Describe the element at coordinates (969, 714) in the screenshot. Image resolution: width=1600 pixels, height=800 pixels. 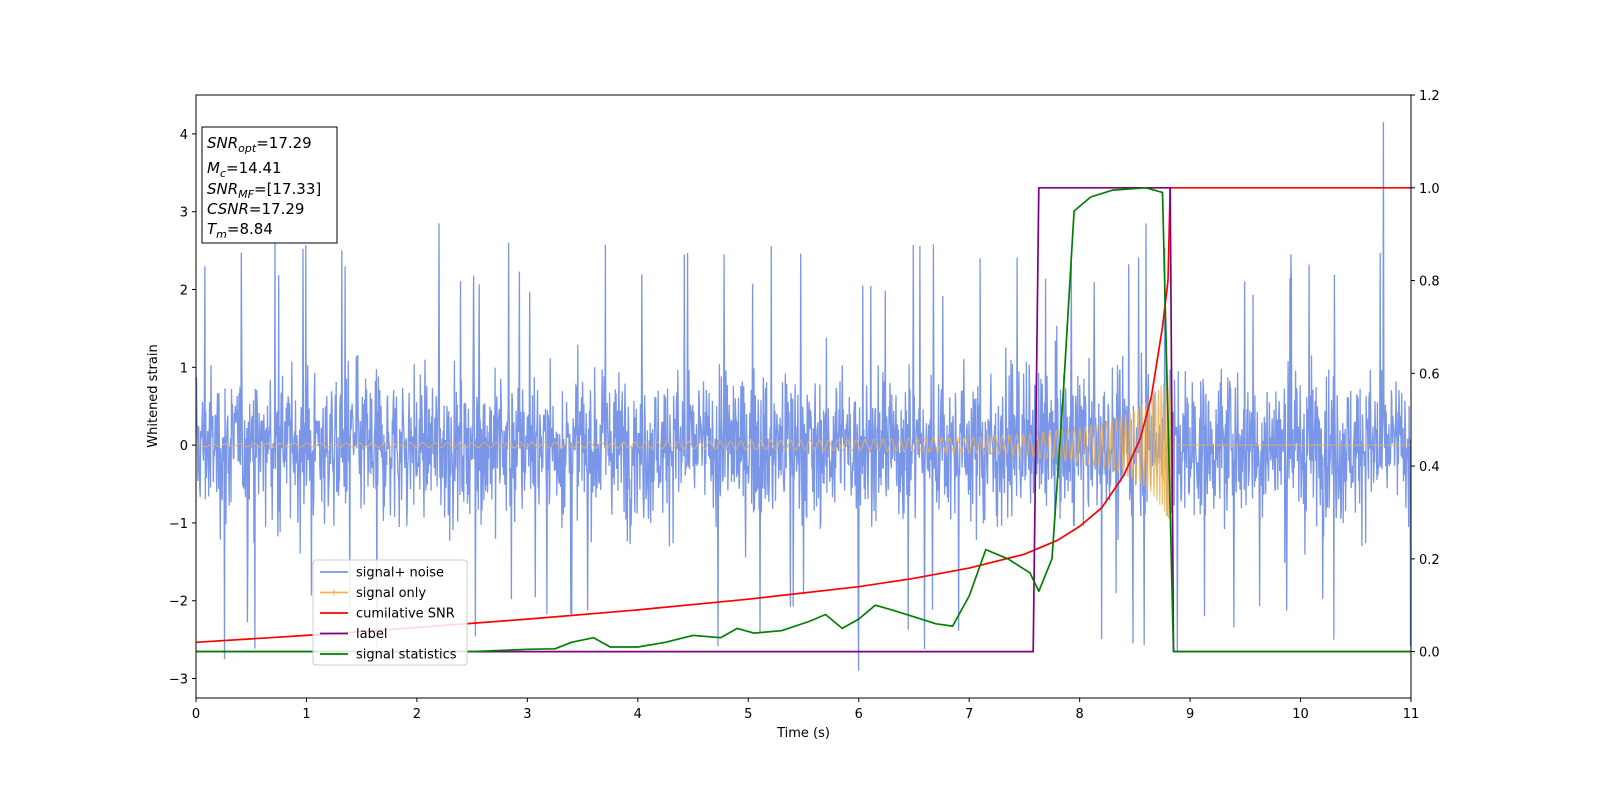
I see `x-tick-label: 7` at that location.